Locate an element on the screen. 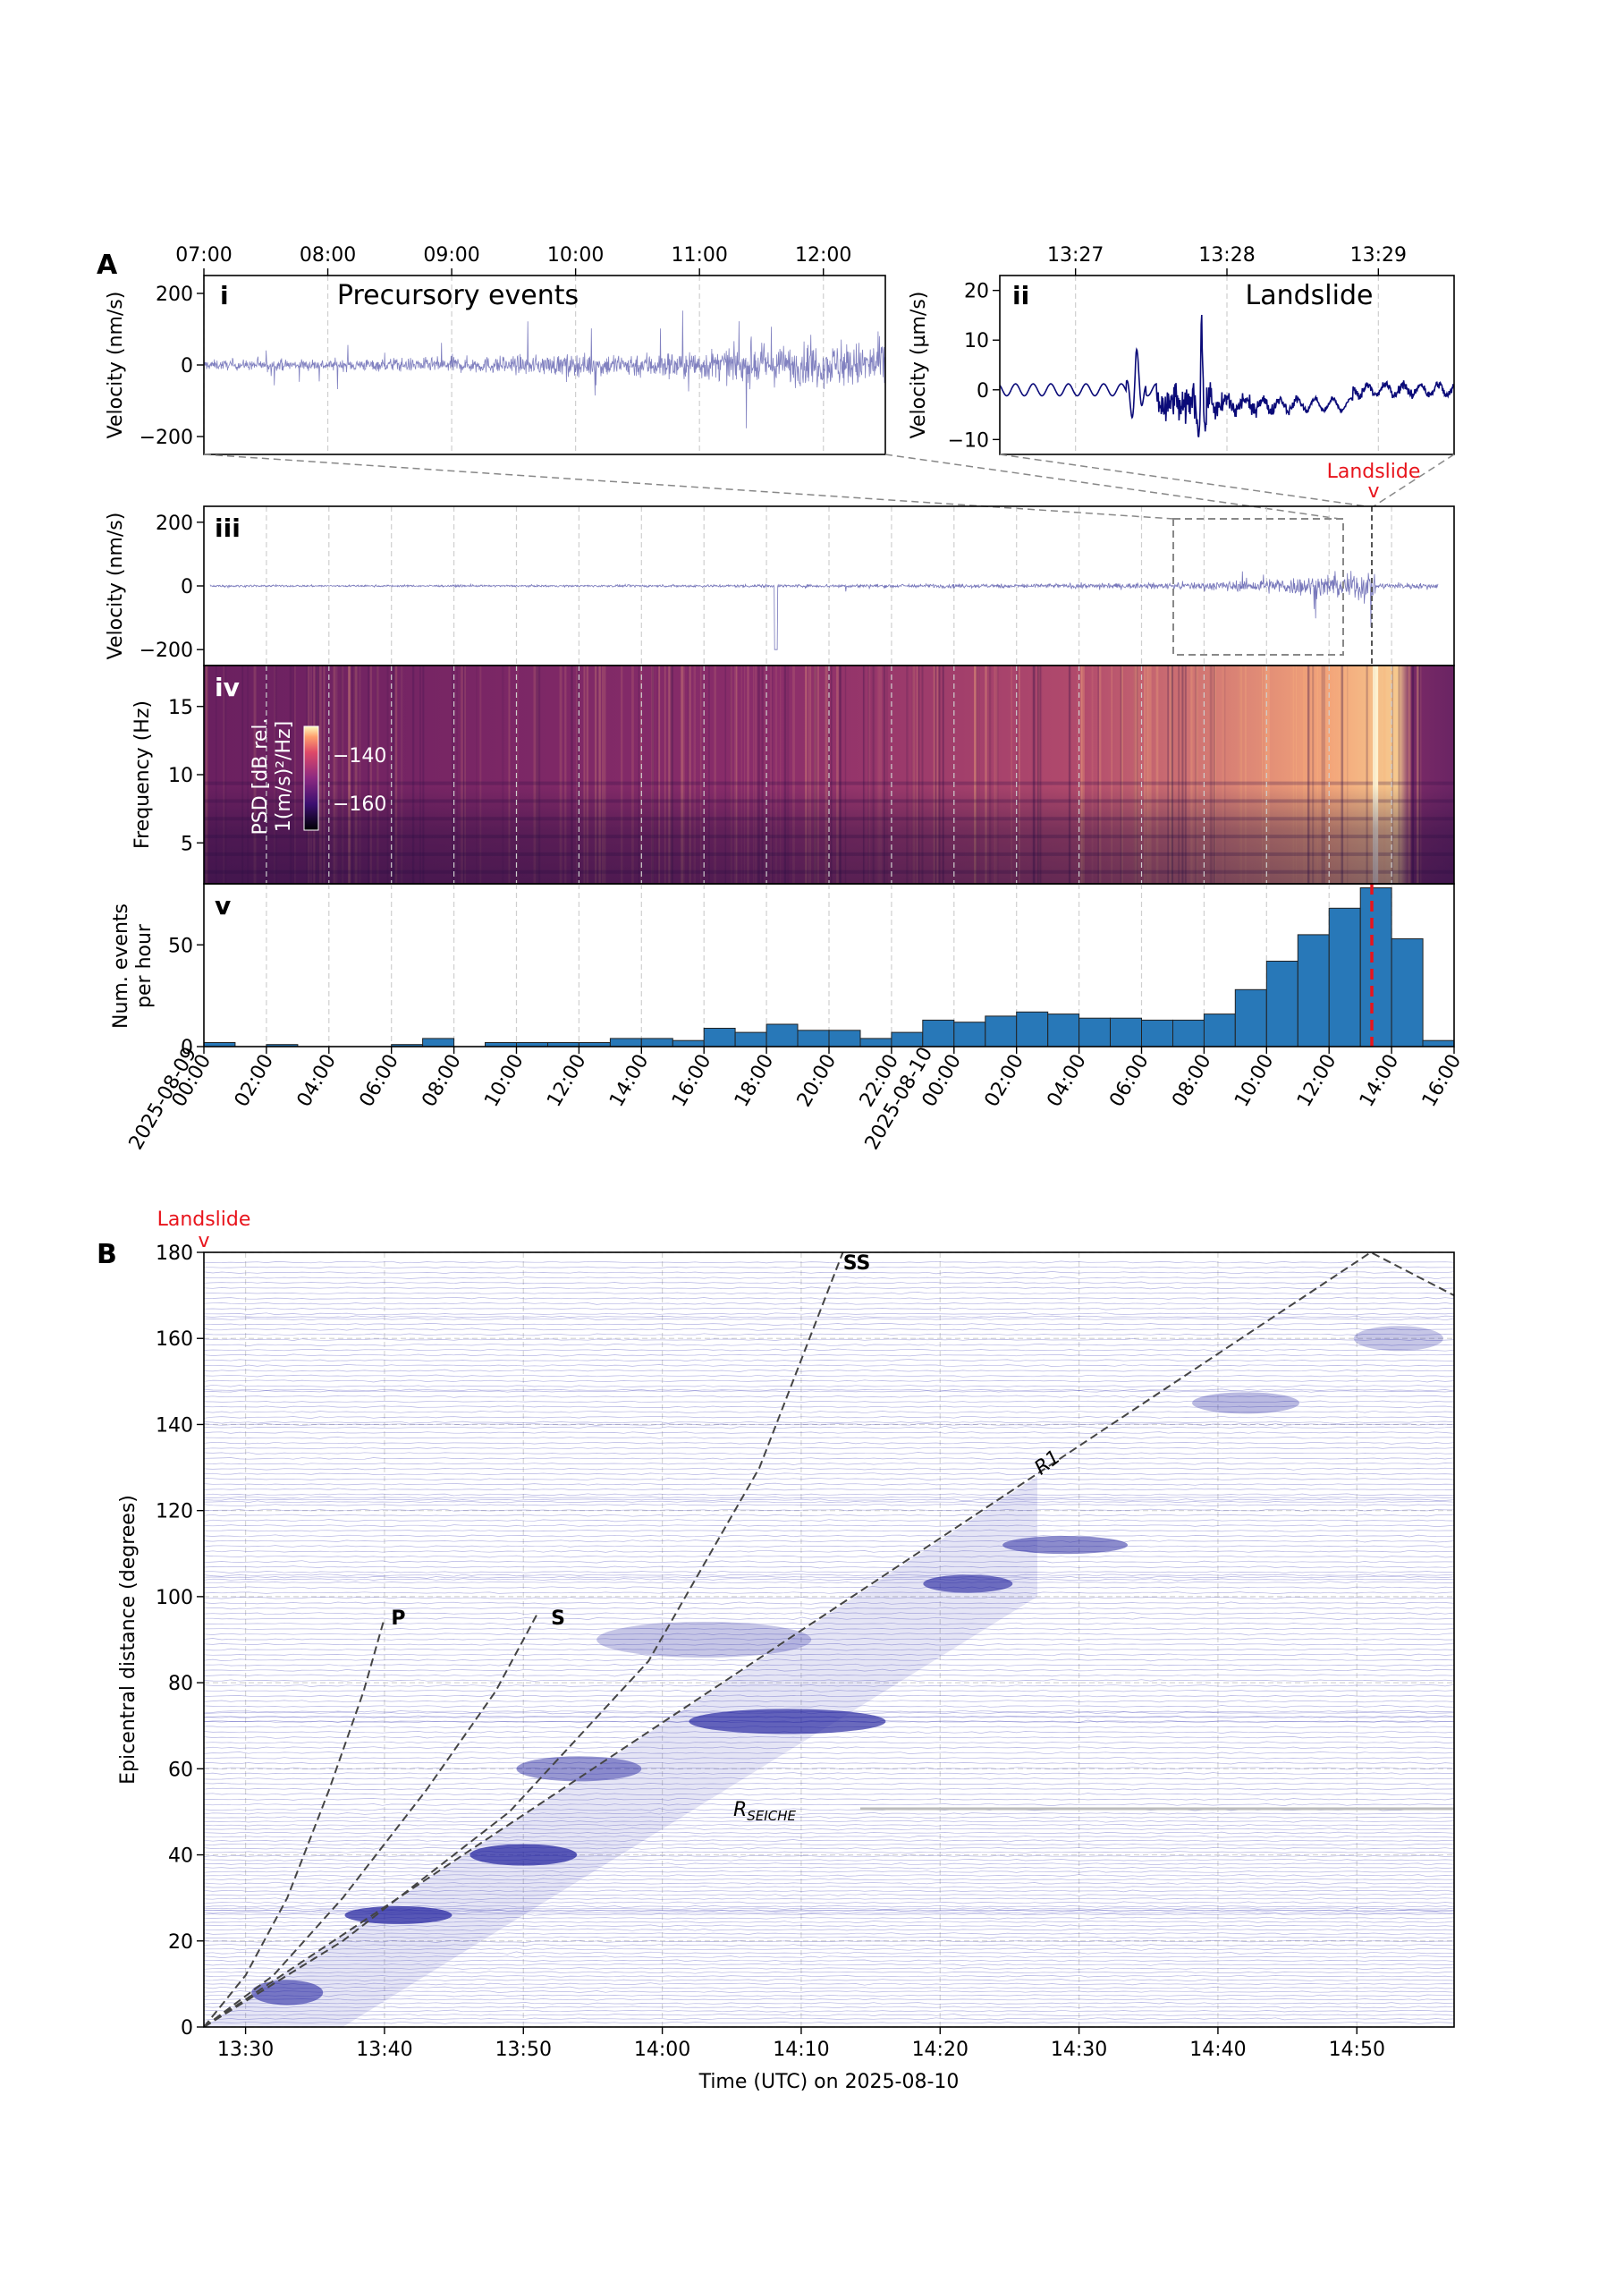 The width and height of the screenshot is (1624, 2290). panel-ii-trace is located at coordinates (1227, 375).